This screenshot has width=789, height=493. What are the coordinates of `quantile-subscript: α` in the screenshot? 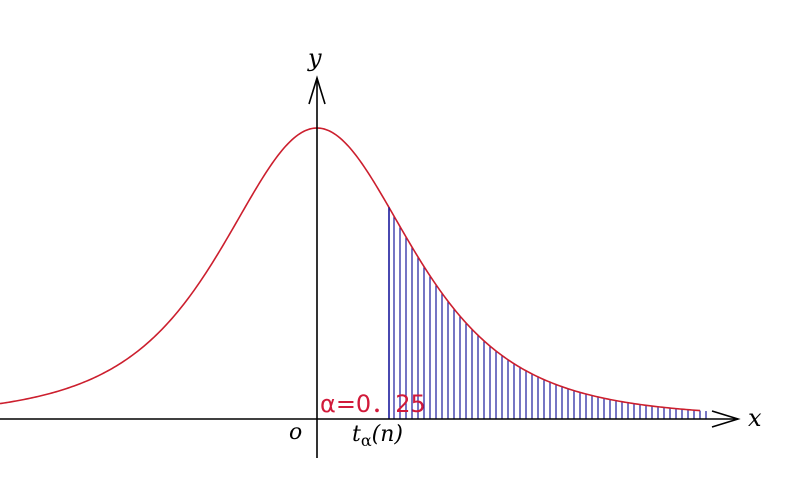 It's located at (366, 440).